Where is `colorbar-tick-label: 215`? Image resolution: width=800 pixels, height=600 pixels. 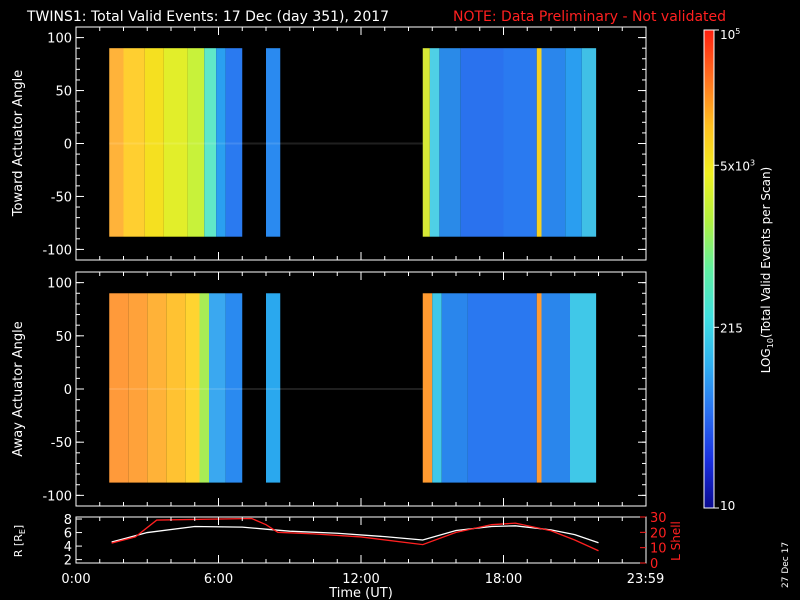
colorbar-tick-label: 215 is located at coordinates (731, 328).